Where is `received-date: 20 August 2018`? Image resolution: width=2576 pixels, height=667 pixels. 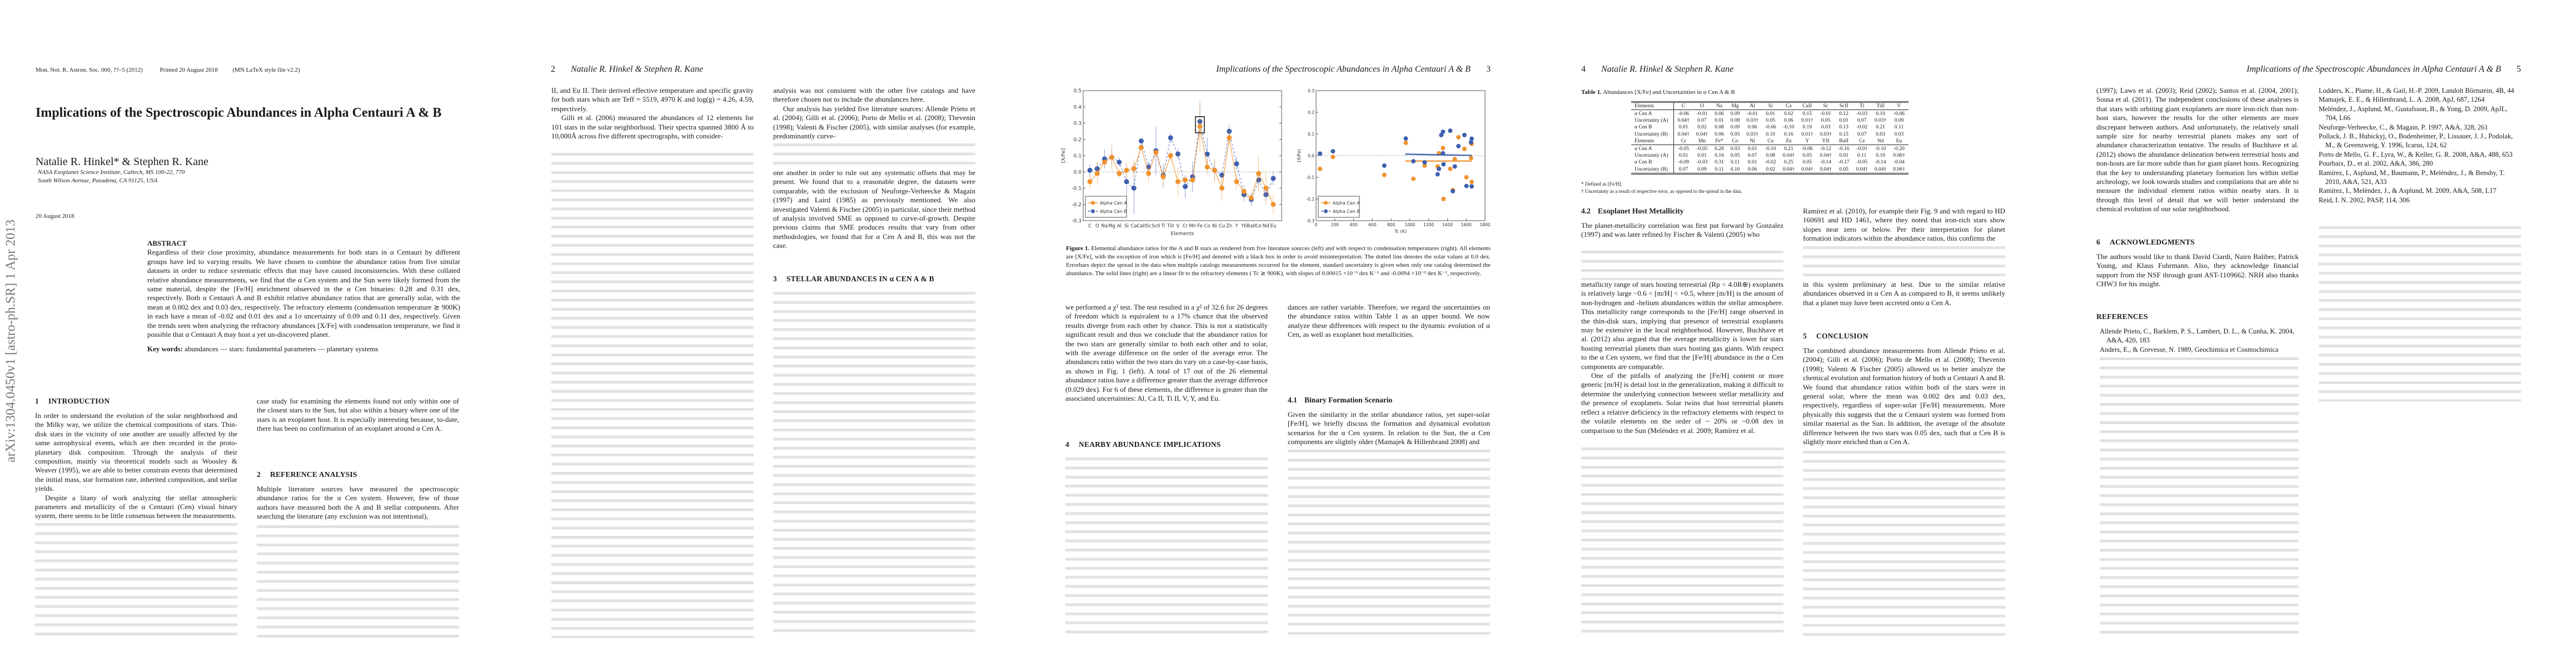
received-date: 20 August 2018 is located at coordinates (55, 216).